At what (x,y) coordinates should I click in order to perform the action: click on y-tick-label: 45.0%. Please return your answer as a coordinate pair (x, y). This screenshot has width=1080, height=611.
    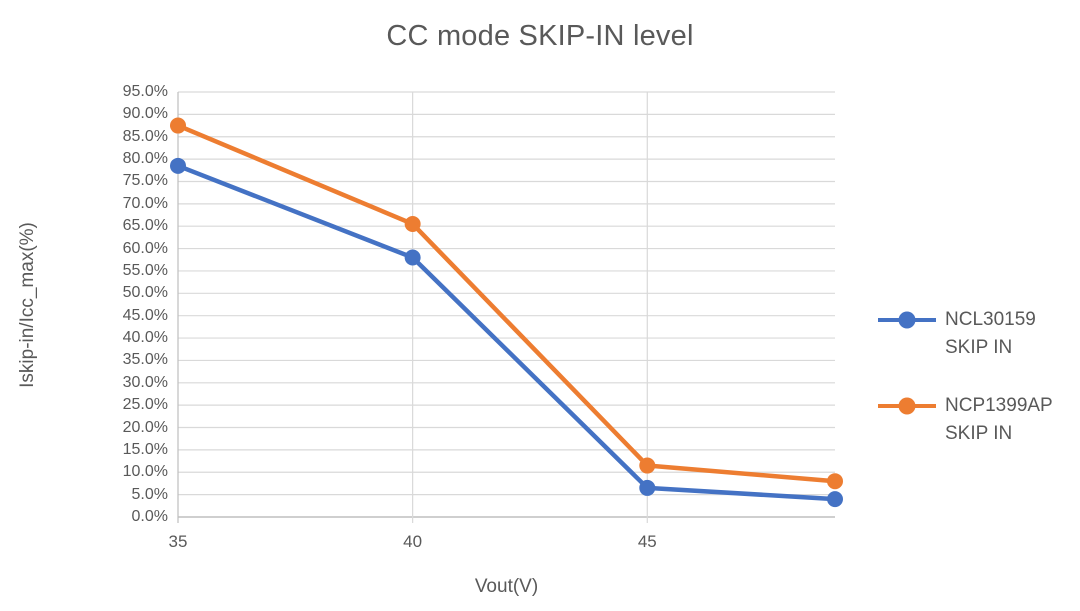
    Looking at the image, I should click on (145, 315).